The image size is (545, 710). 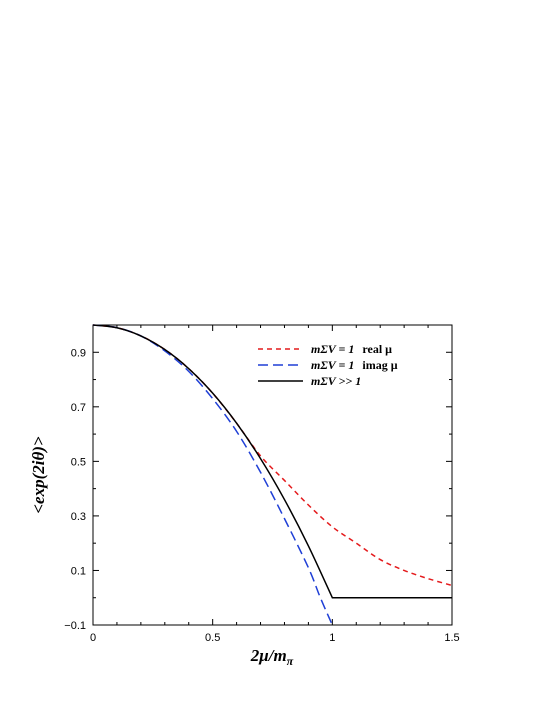 What do you see at coordinates (78, 353) in the screenshot?
I see `y-tick-label: 0.9` at bounding box center [78, 353].